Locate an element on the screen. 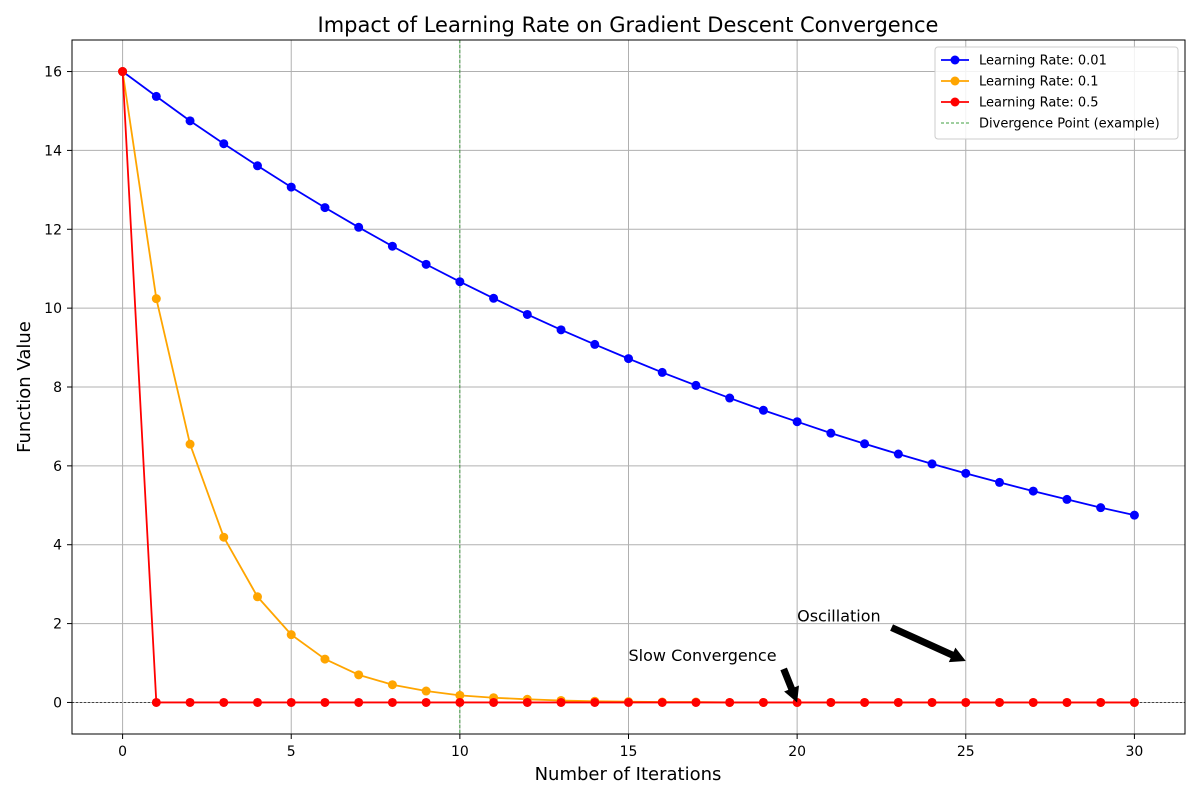  annotation-1: Slow Convergence is located at coordinates (714, 674).